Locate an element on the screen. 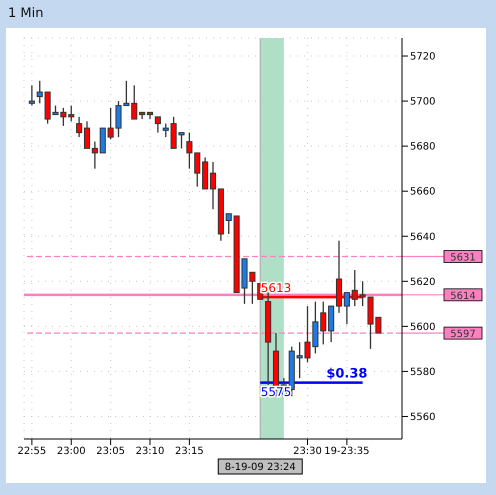  x-tick-label: 23:10 is located at coordinates (150, 452).